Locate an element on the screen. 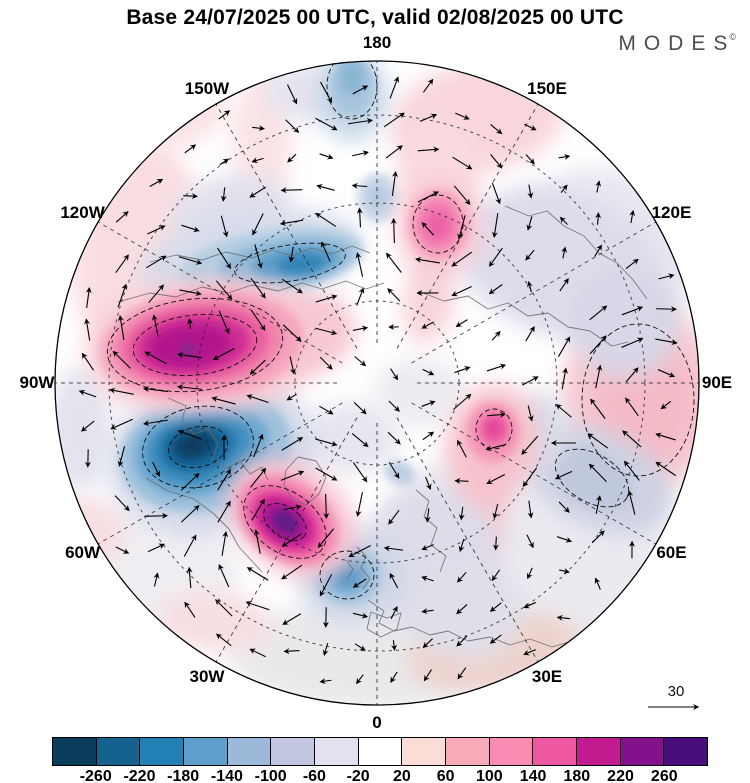  meridian-label-150e: 150E is located at coordinates (547, 88).